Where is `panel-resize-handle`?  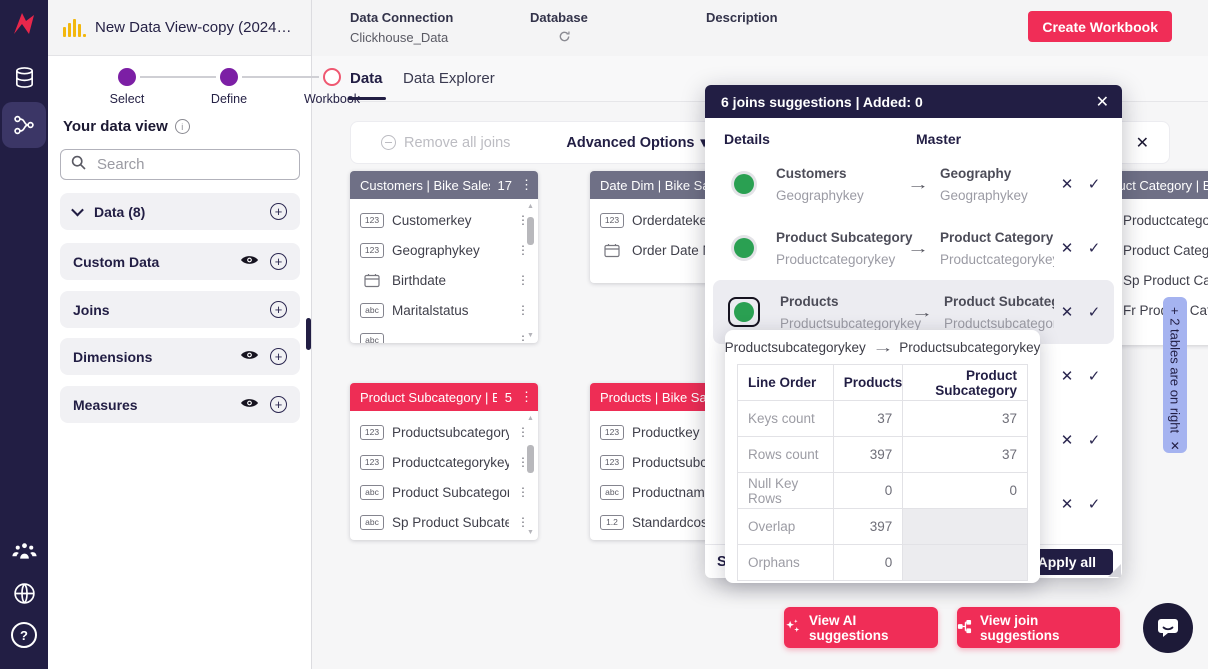
panel-resize-handle is located at coordinates (308, 334).